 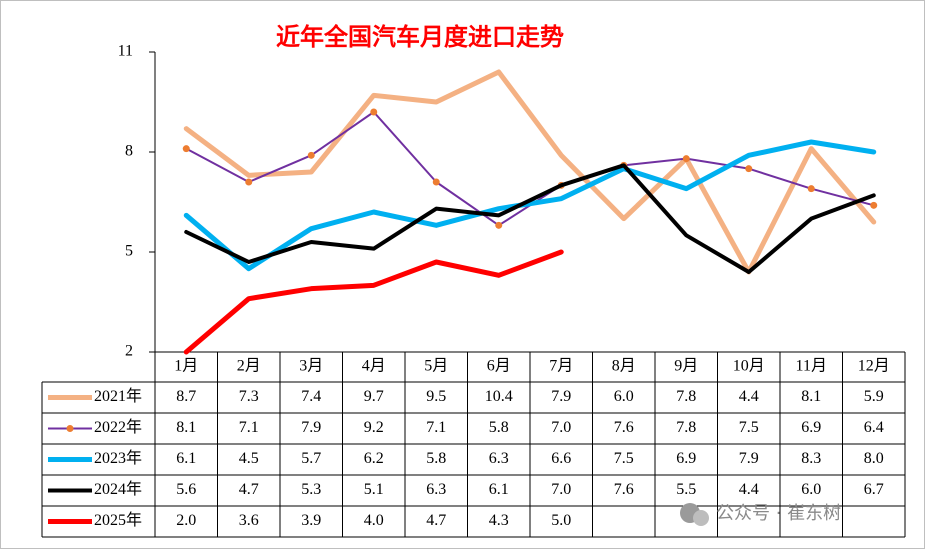 What do you see at coordinates (118, 520) in the screenshot?
I see `legend-label: 2025年` at bounding box center [118, 520].